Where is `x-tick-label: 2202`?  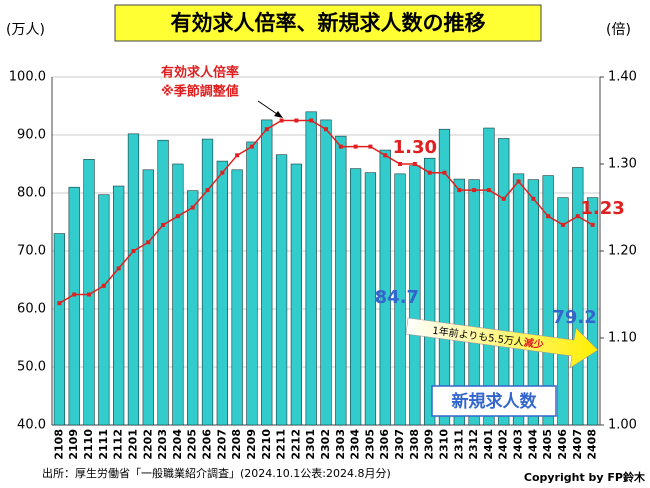
x-tick-label: 2202 is located at coordinates (147, 444).